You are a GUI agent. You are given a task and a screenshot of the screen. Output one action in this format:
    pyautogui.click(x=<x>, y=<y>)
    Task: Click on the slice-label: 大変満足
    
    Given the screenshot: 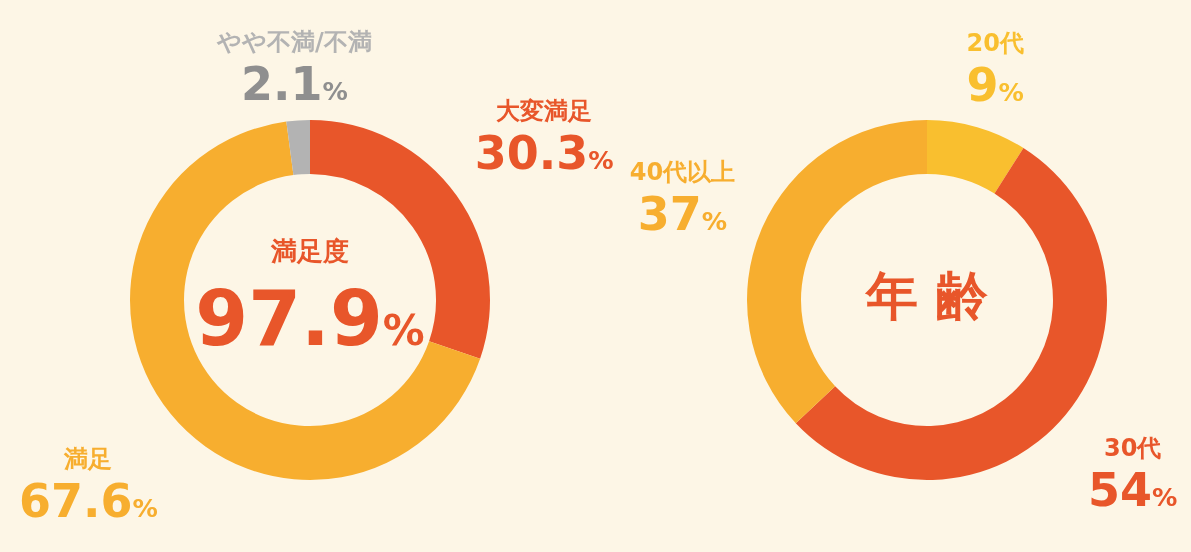 What is the action you would take?
    pyautogui.click(x=544, y=111)
    